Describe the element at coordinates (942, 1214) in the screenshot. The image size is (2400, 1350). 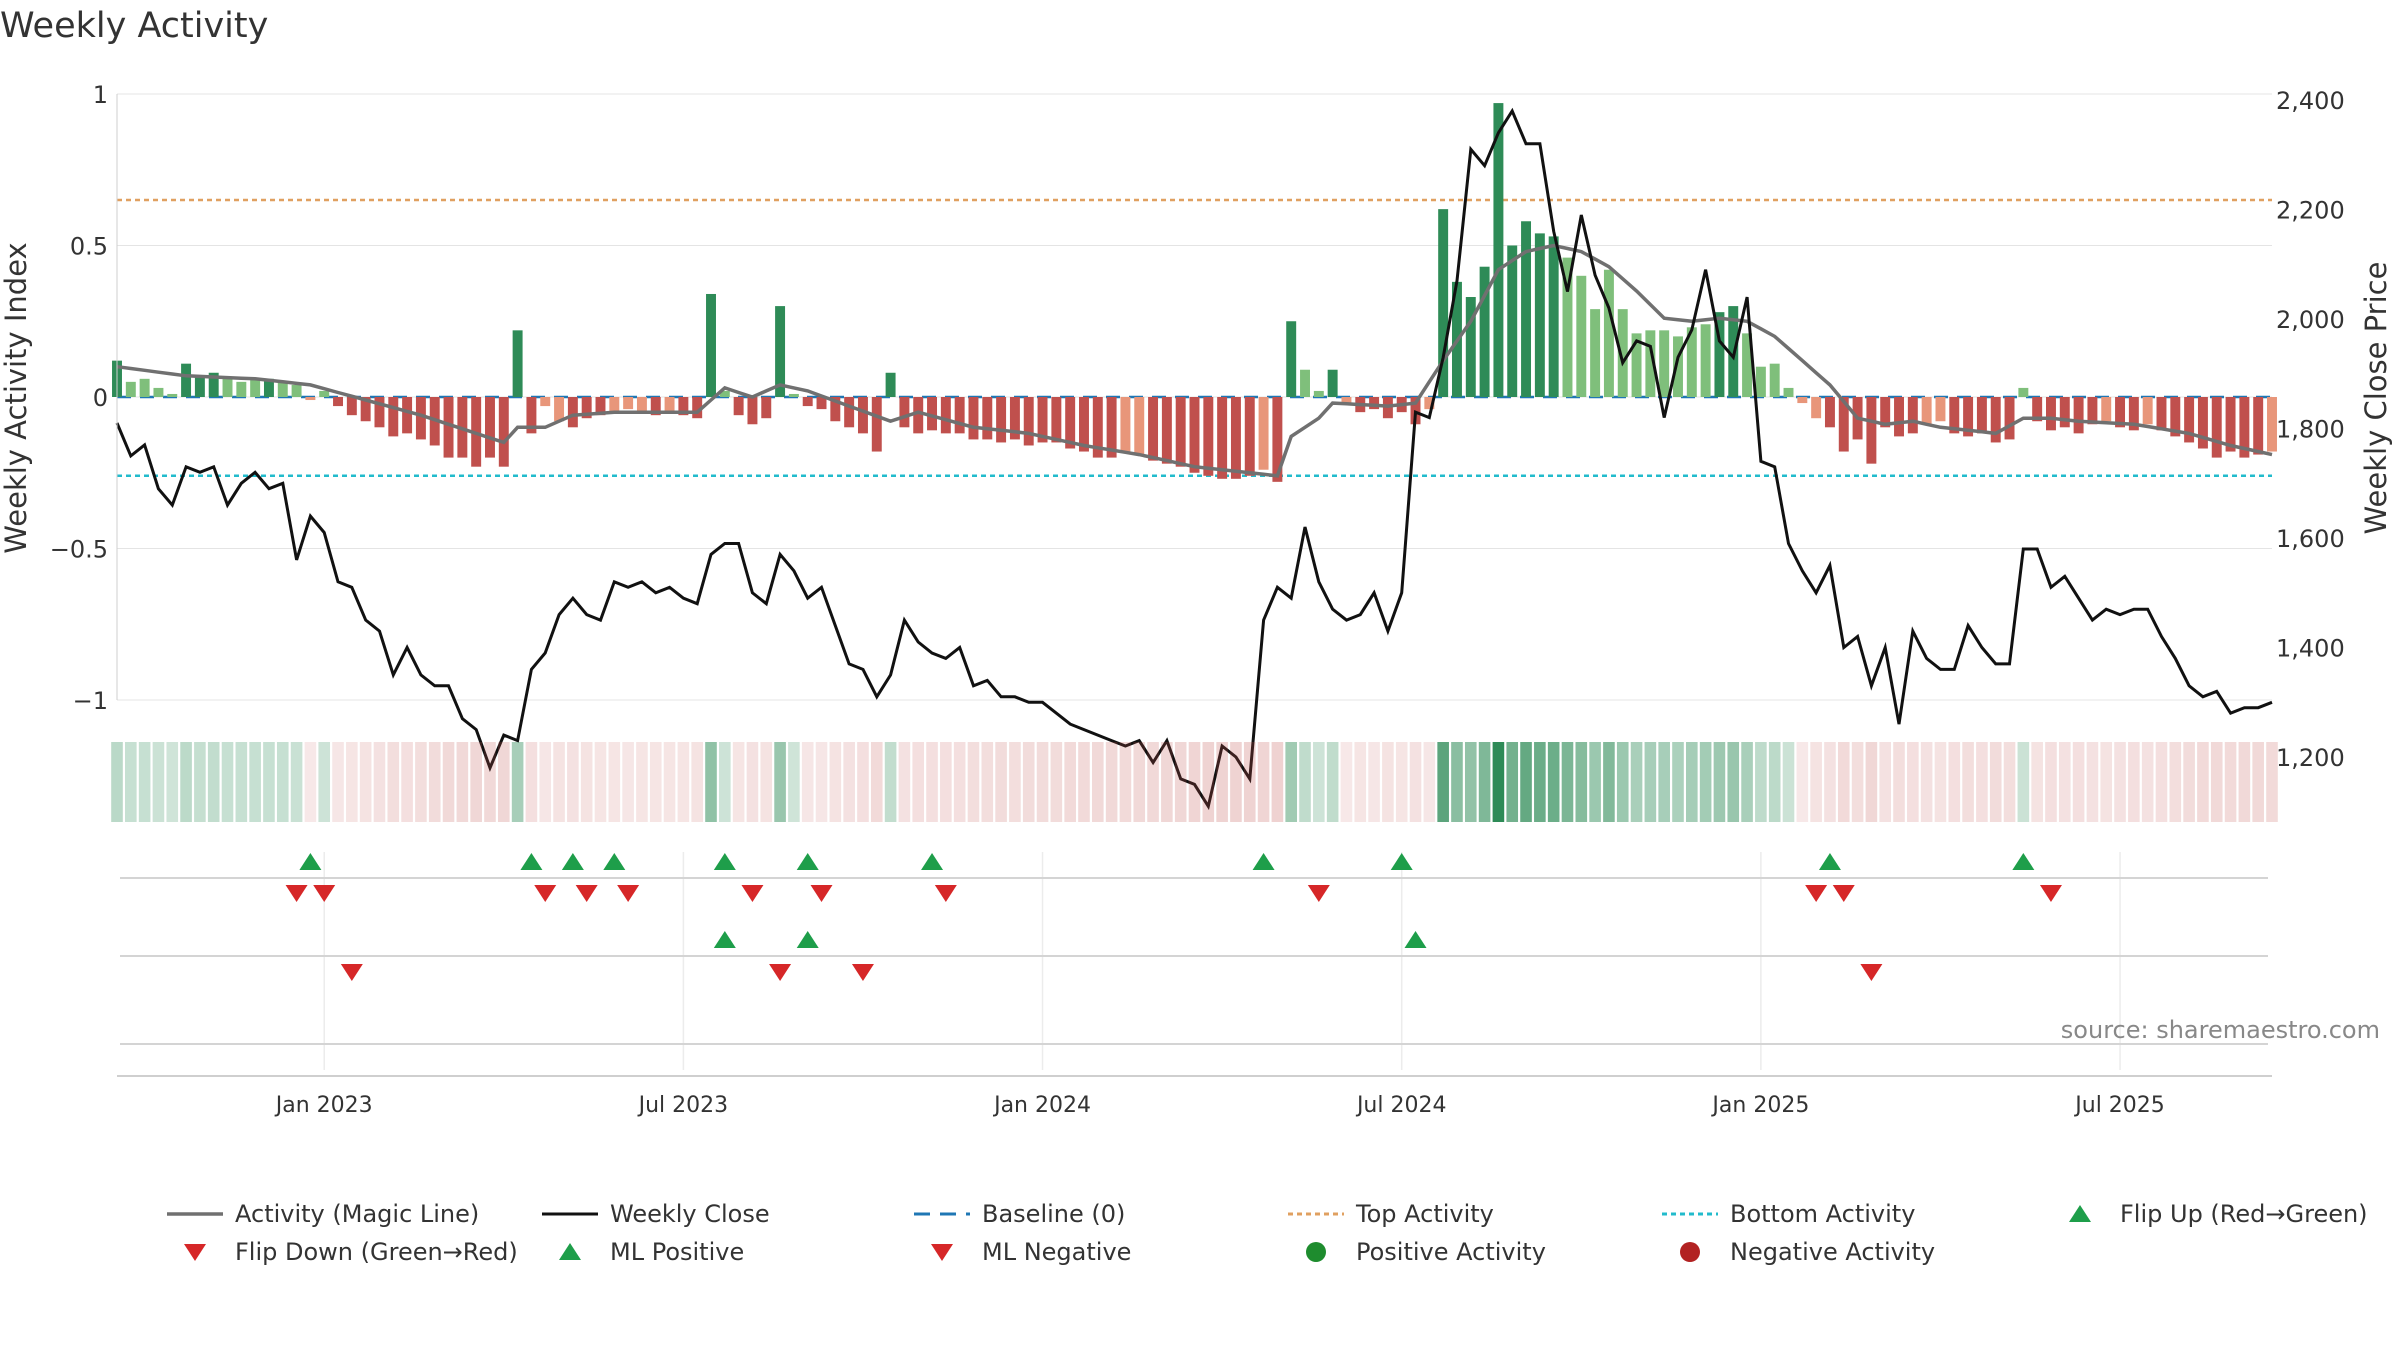
I see `legend-symbol-baseline` at that location.